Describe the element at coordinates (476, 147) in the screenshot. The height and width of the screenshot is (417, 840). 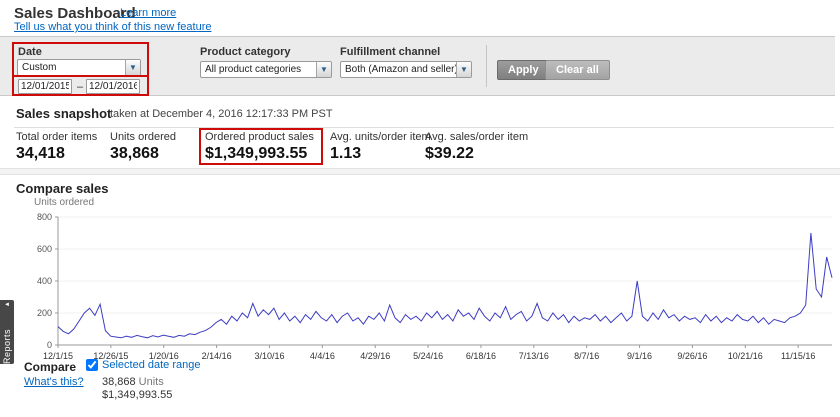
I see `metric-avg-sales-per-order-item: Avg. sales/order item $39.22` at that location.